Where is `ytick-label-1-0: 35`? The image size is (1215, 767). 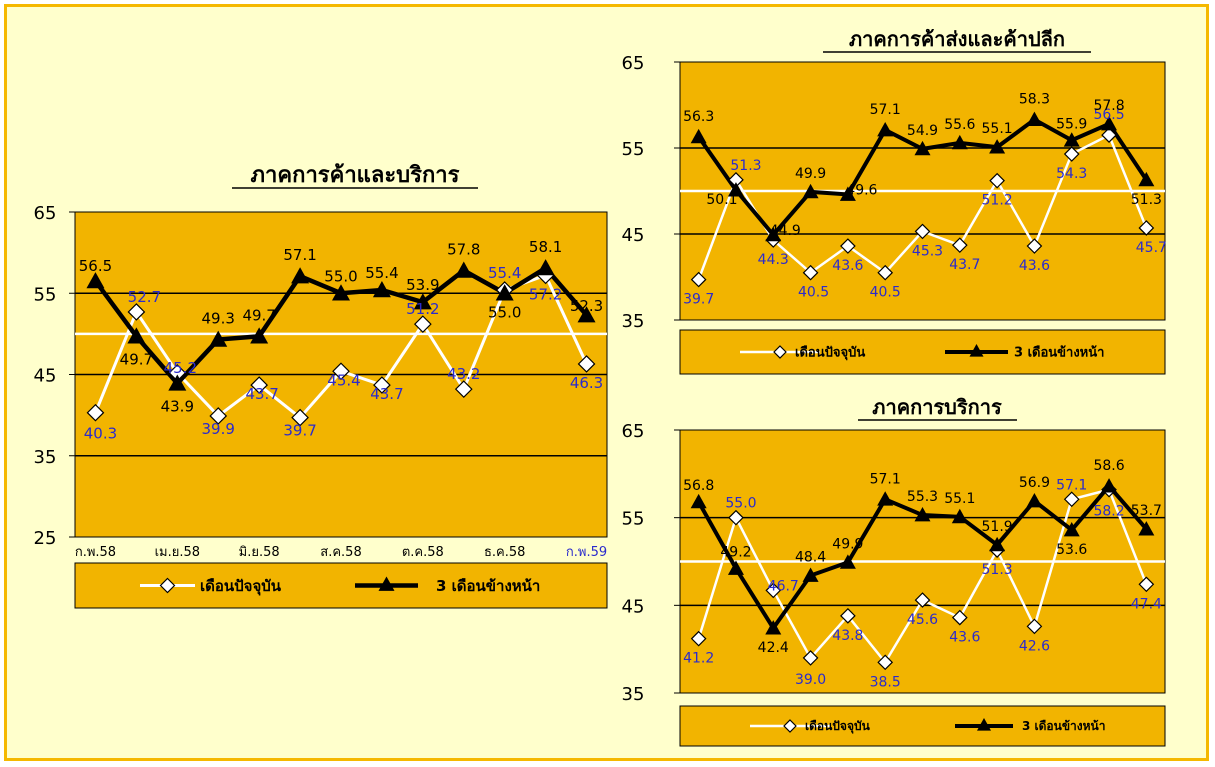
ytick-label-1-0: 35 is located at coordinates (633, 321).